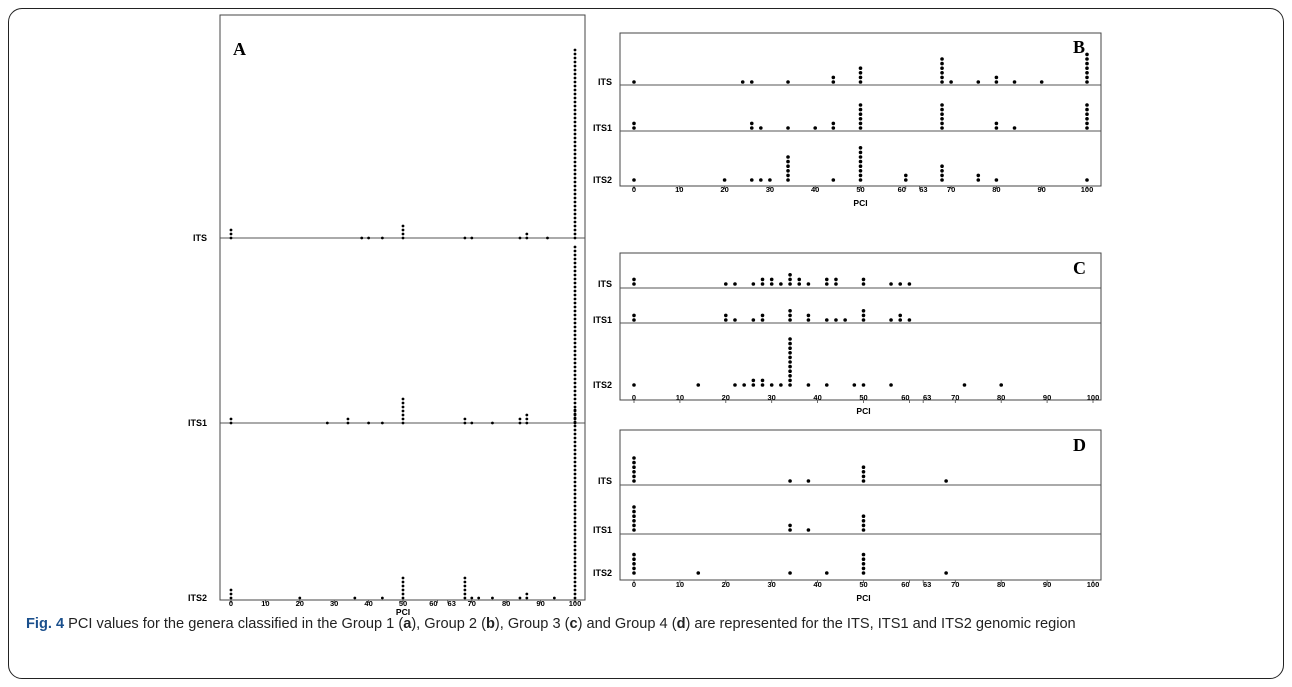 This screenshot has width=1292, height=687. I want to click on panel-frame, so click(860, 505).